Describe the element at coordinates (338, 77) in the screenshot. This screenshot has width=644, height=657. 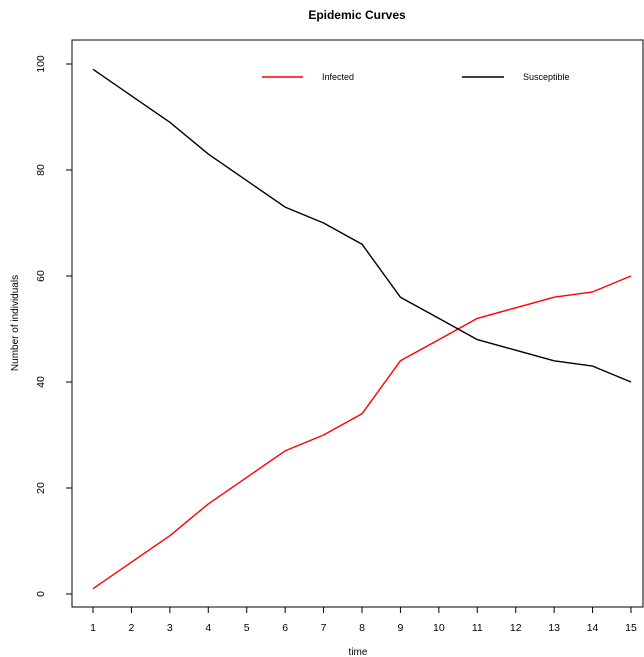
I see `legend-label-infected: Infected` at that location.